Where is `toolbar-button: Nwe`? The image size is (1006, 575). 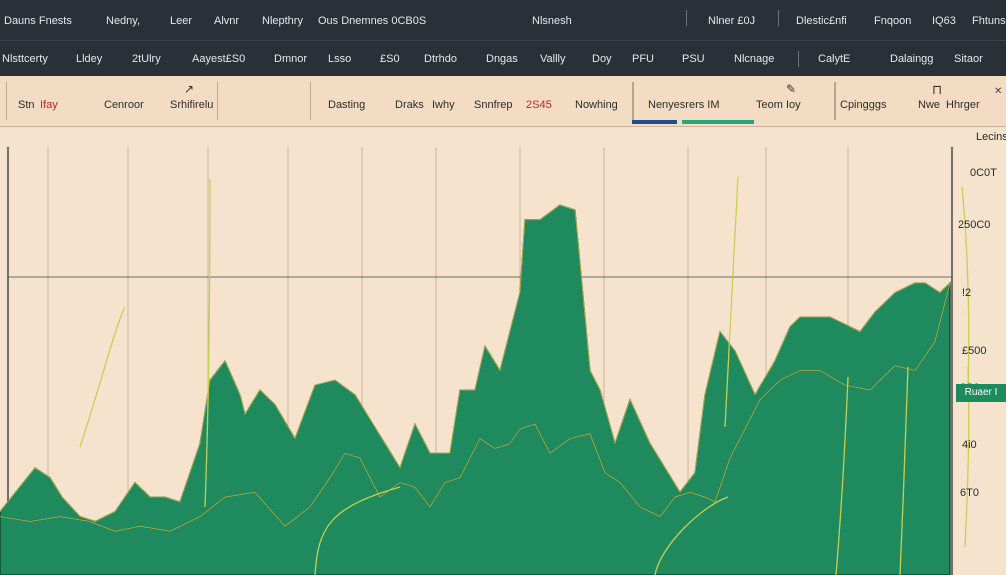 toolbar-button: Nwe is located at coordinates (929, 105).